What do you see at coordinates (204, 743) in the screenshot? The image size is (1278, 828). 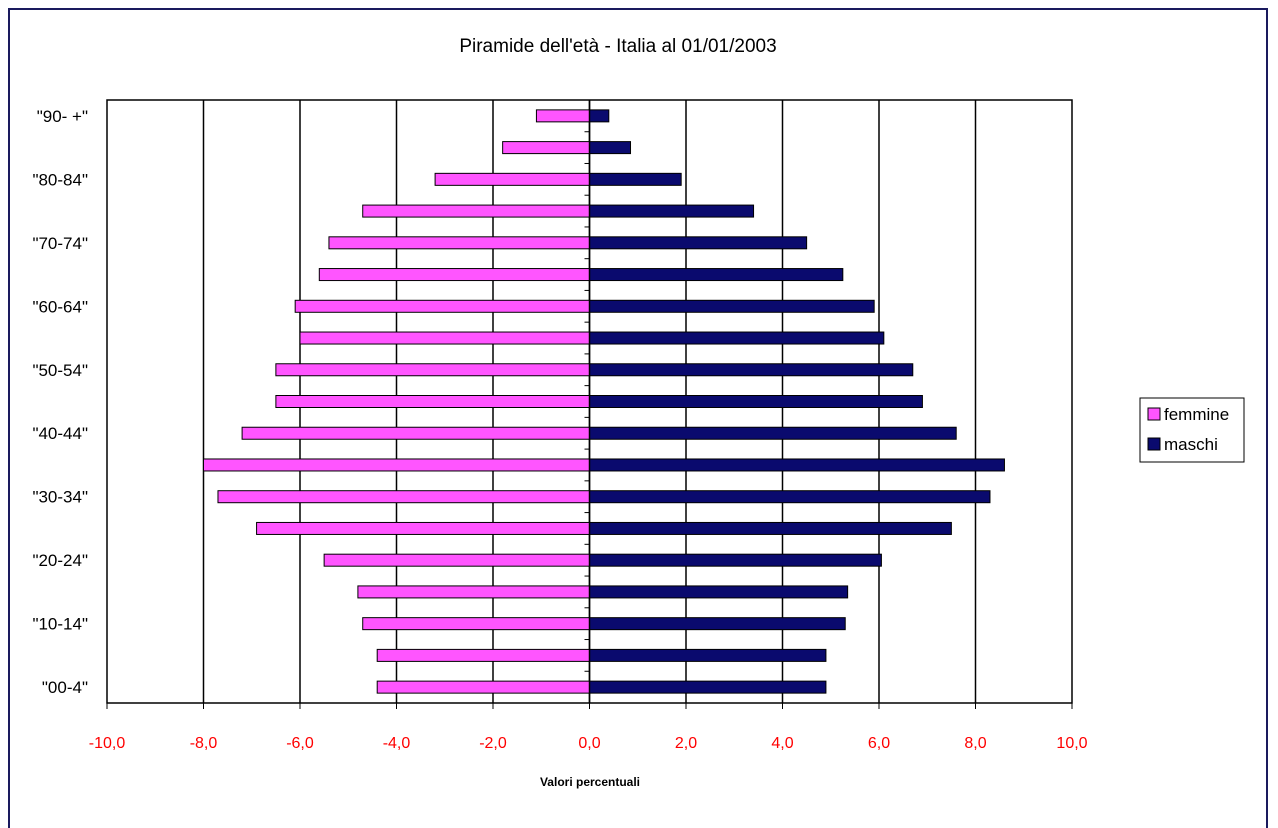 I see `x-tick-label: -8,0` at bounding box center [204, 743].